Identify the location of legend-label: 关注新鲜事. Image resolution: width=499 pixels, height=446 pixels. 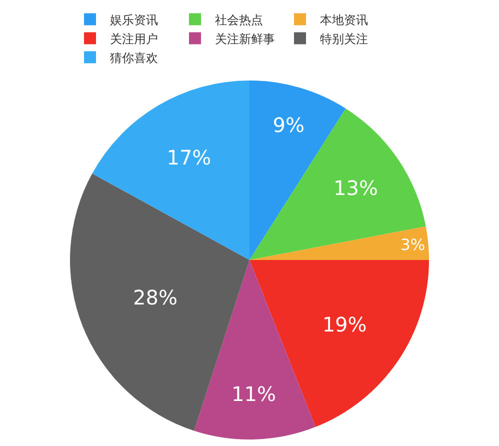
(245, 39).